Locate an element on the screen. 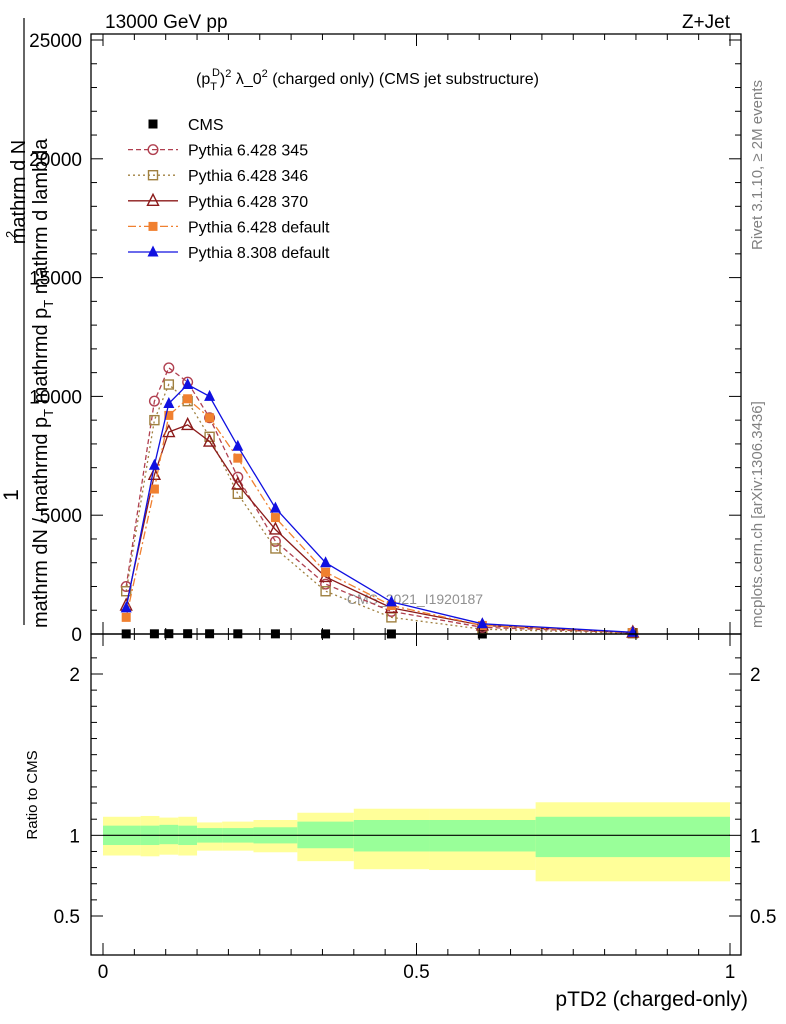  title-part: λ_0 is located at coordinates (246, 79).